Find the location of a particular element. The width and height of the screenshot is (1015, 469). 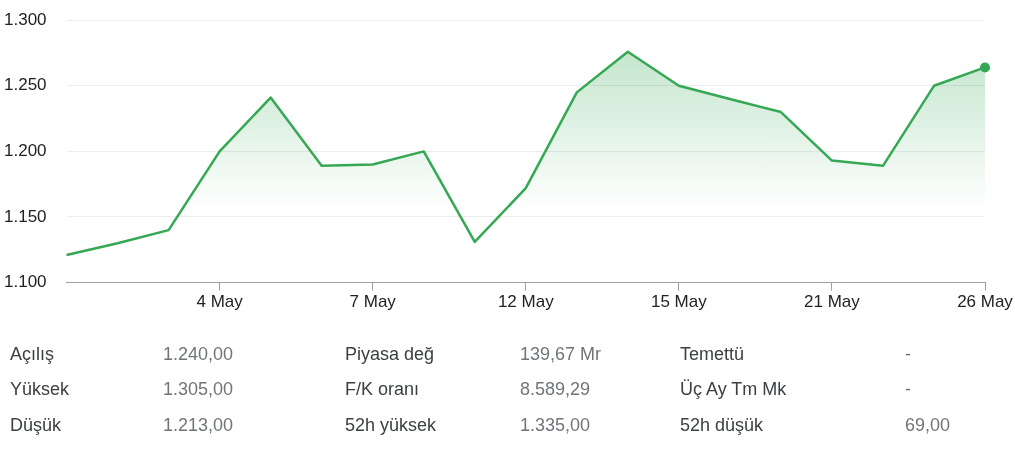

y-tick-label: 1.250 is located at coordinates (25, 85).